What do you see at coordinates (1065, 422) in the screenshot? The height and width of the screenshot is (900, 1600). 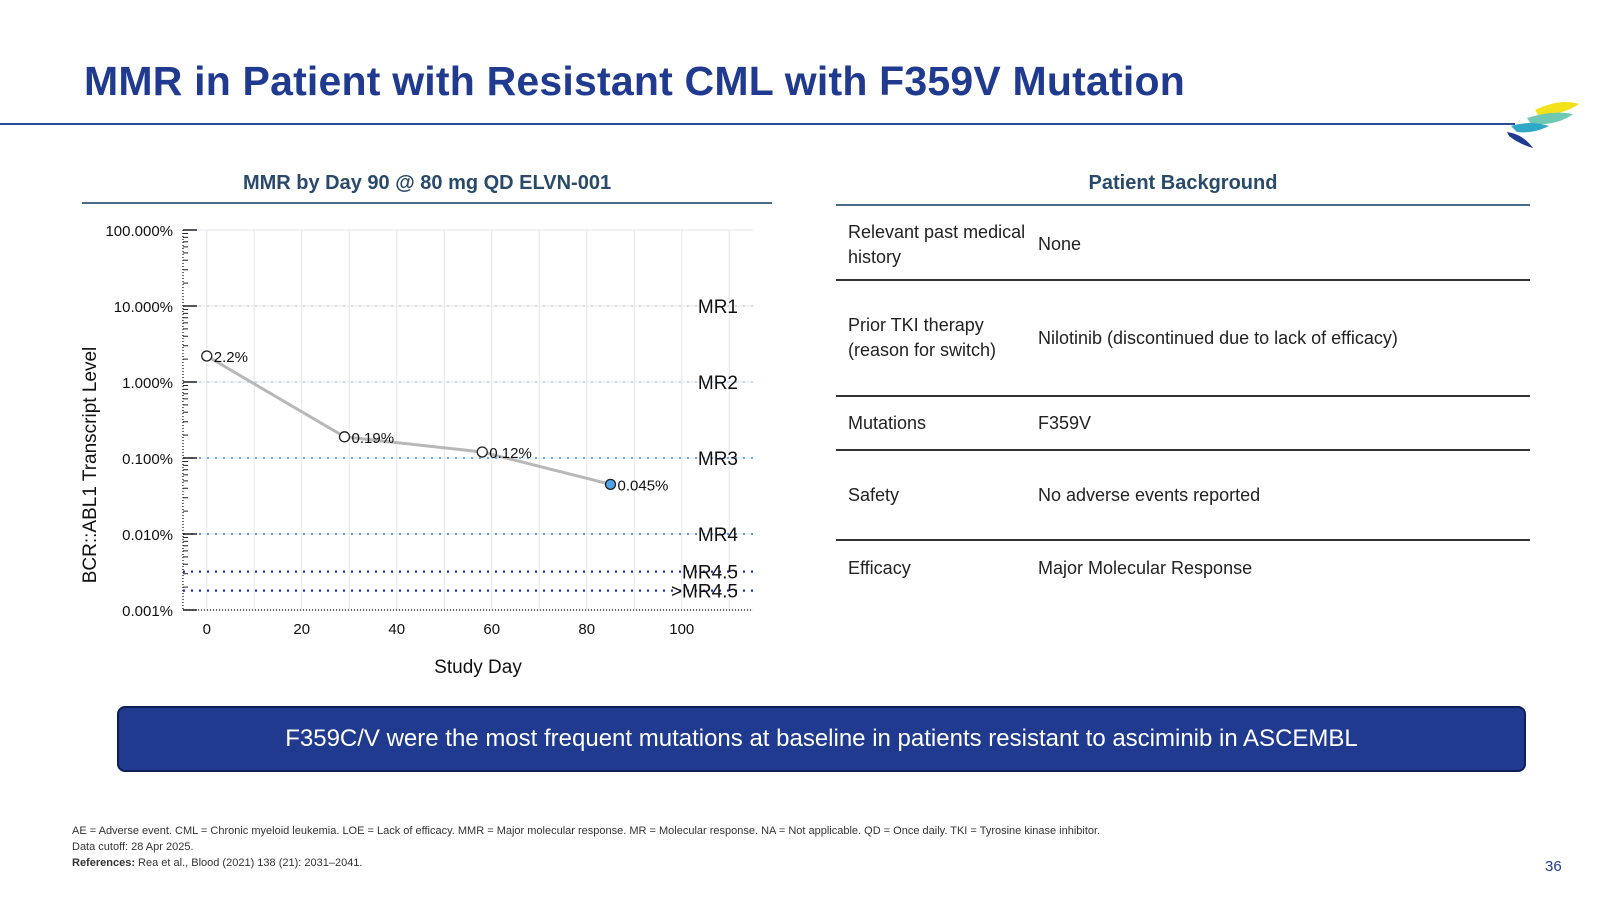 I see `row-value: F359V` at bounding box center [1065, 422].